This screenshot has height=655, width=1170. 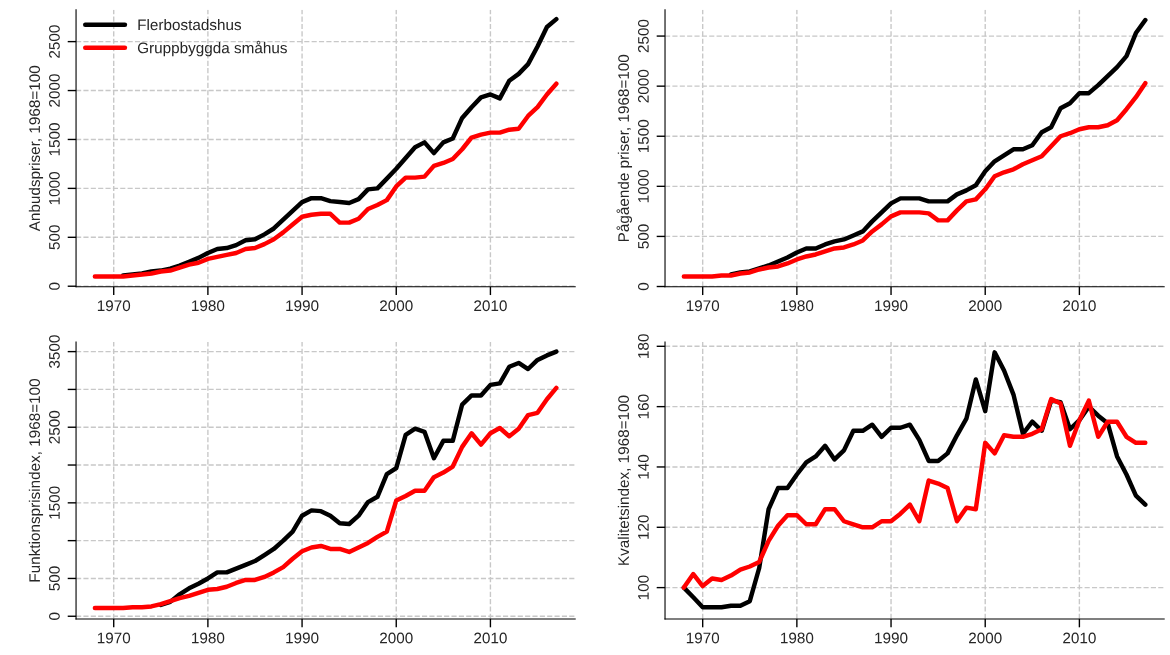 What do you see at coordinates (624, 480) in the screenshot?
I see `y-axis-title: Kvalitetsindex, 1968=100` at bounding box center [624, 480].